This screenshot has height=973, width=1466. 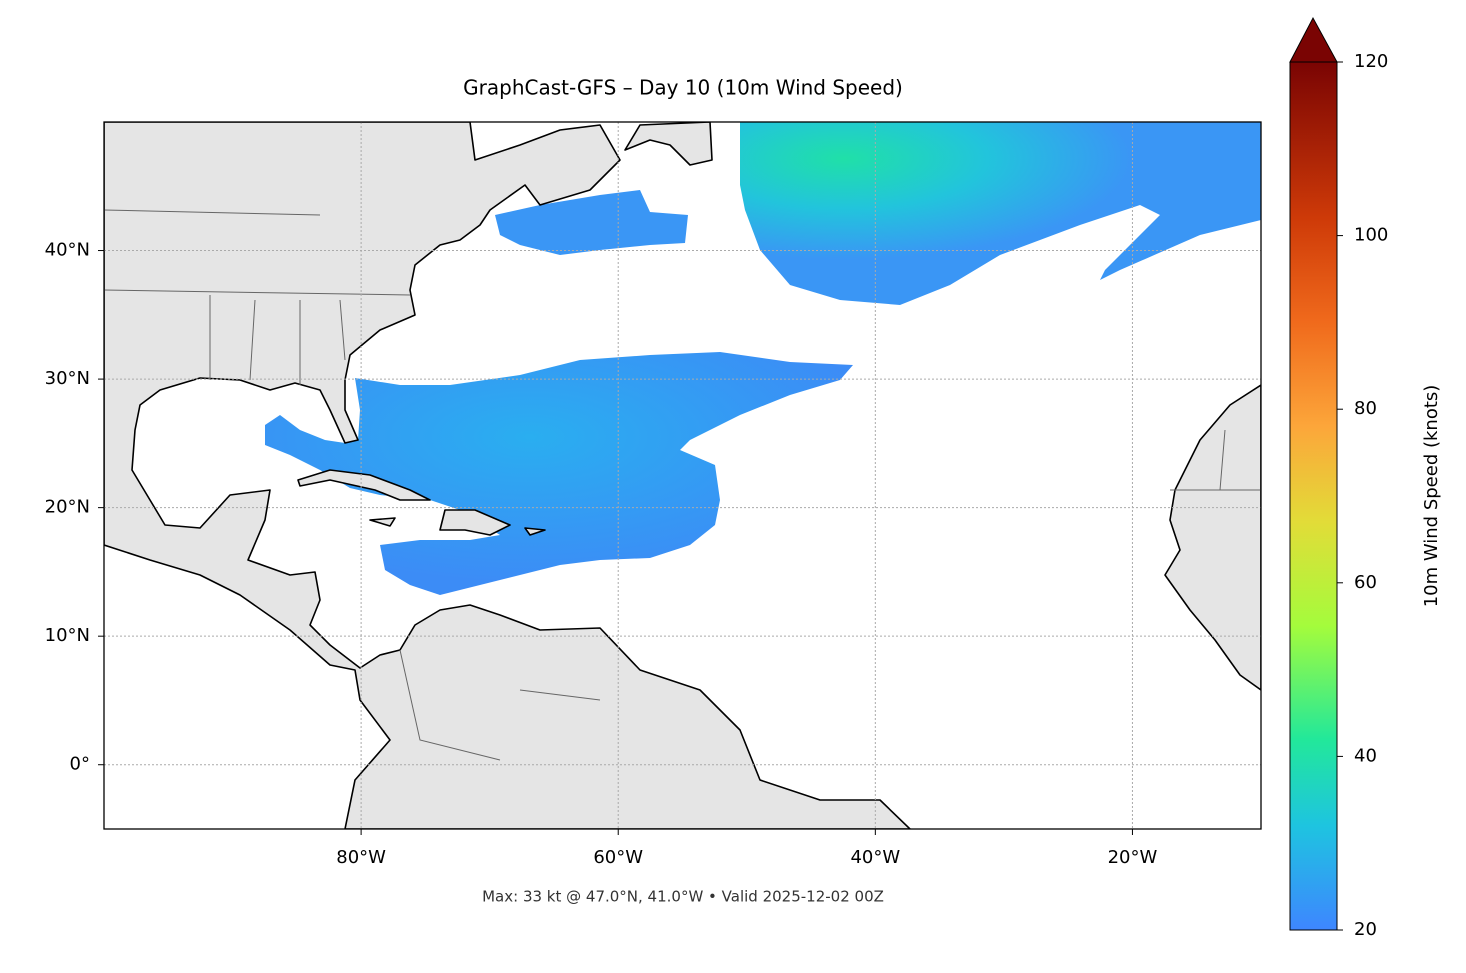 What do you see at coordinates (1431, 496) in the screenshot?
I see `colorbar-label: 10m Wind Speed (knots)` at bounding box center [1431, 496].